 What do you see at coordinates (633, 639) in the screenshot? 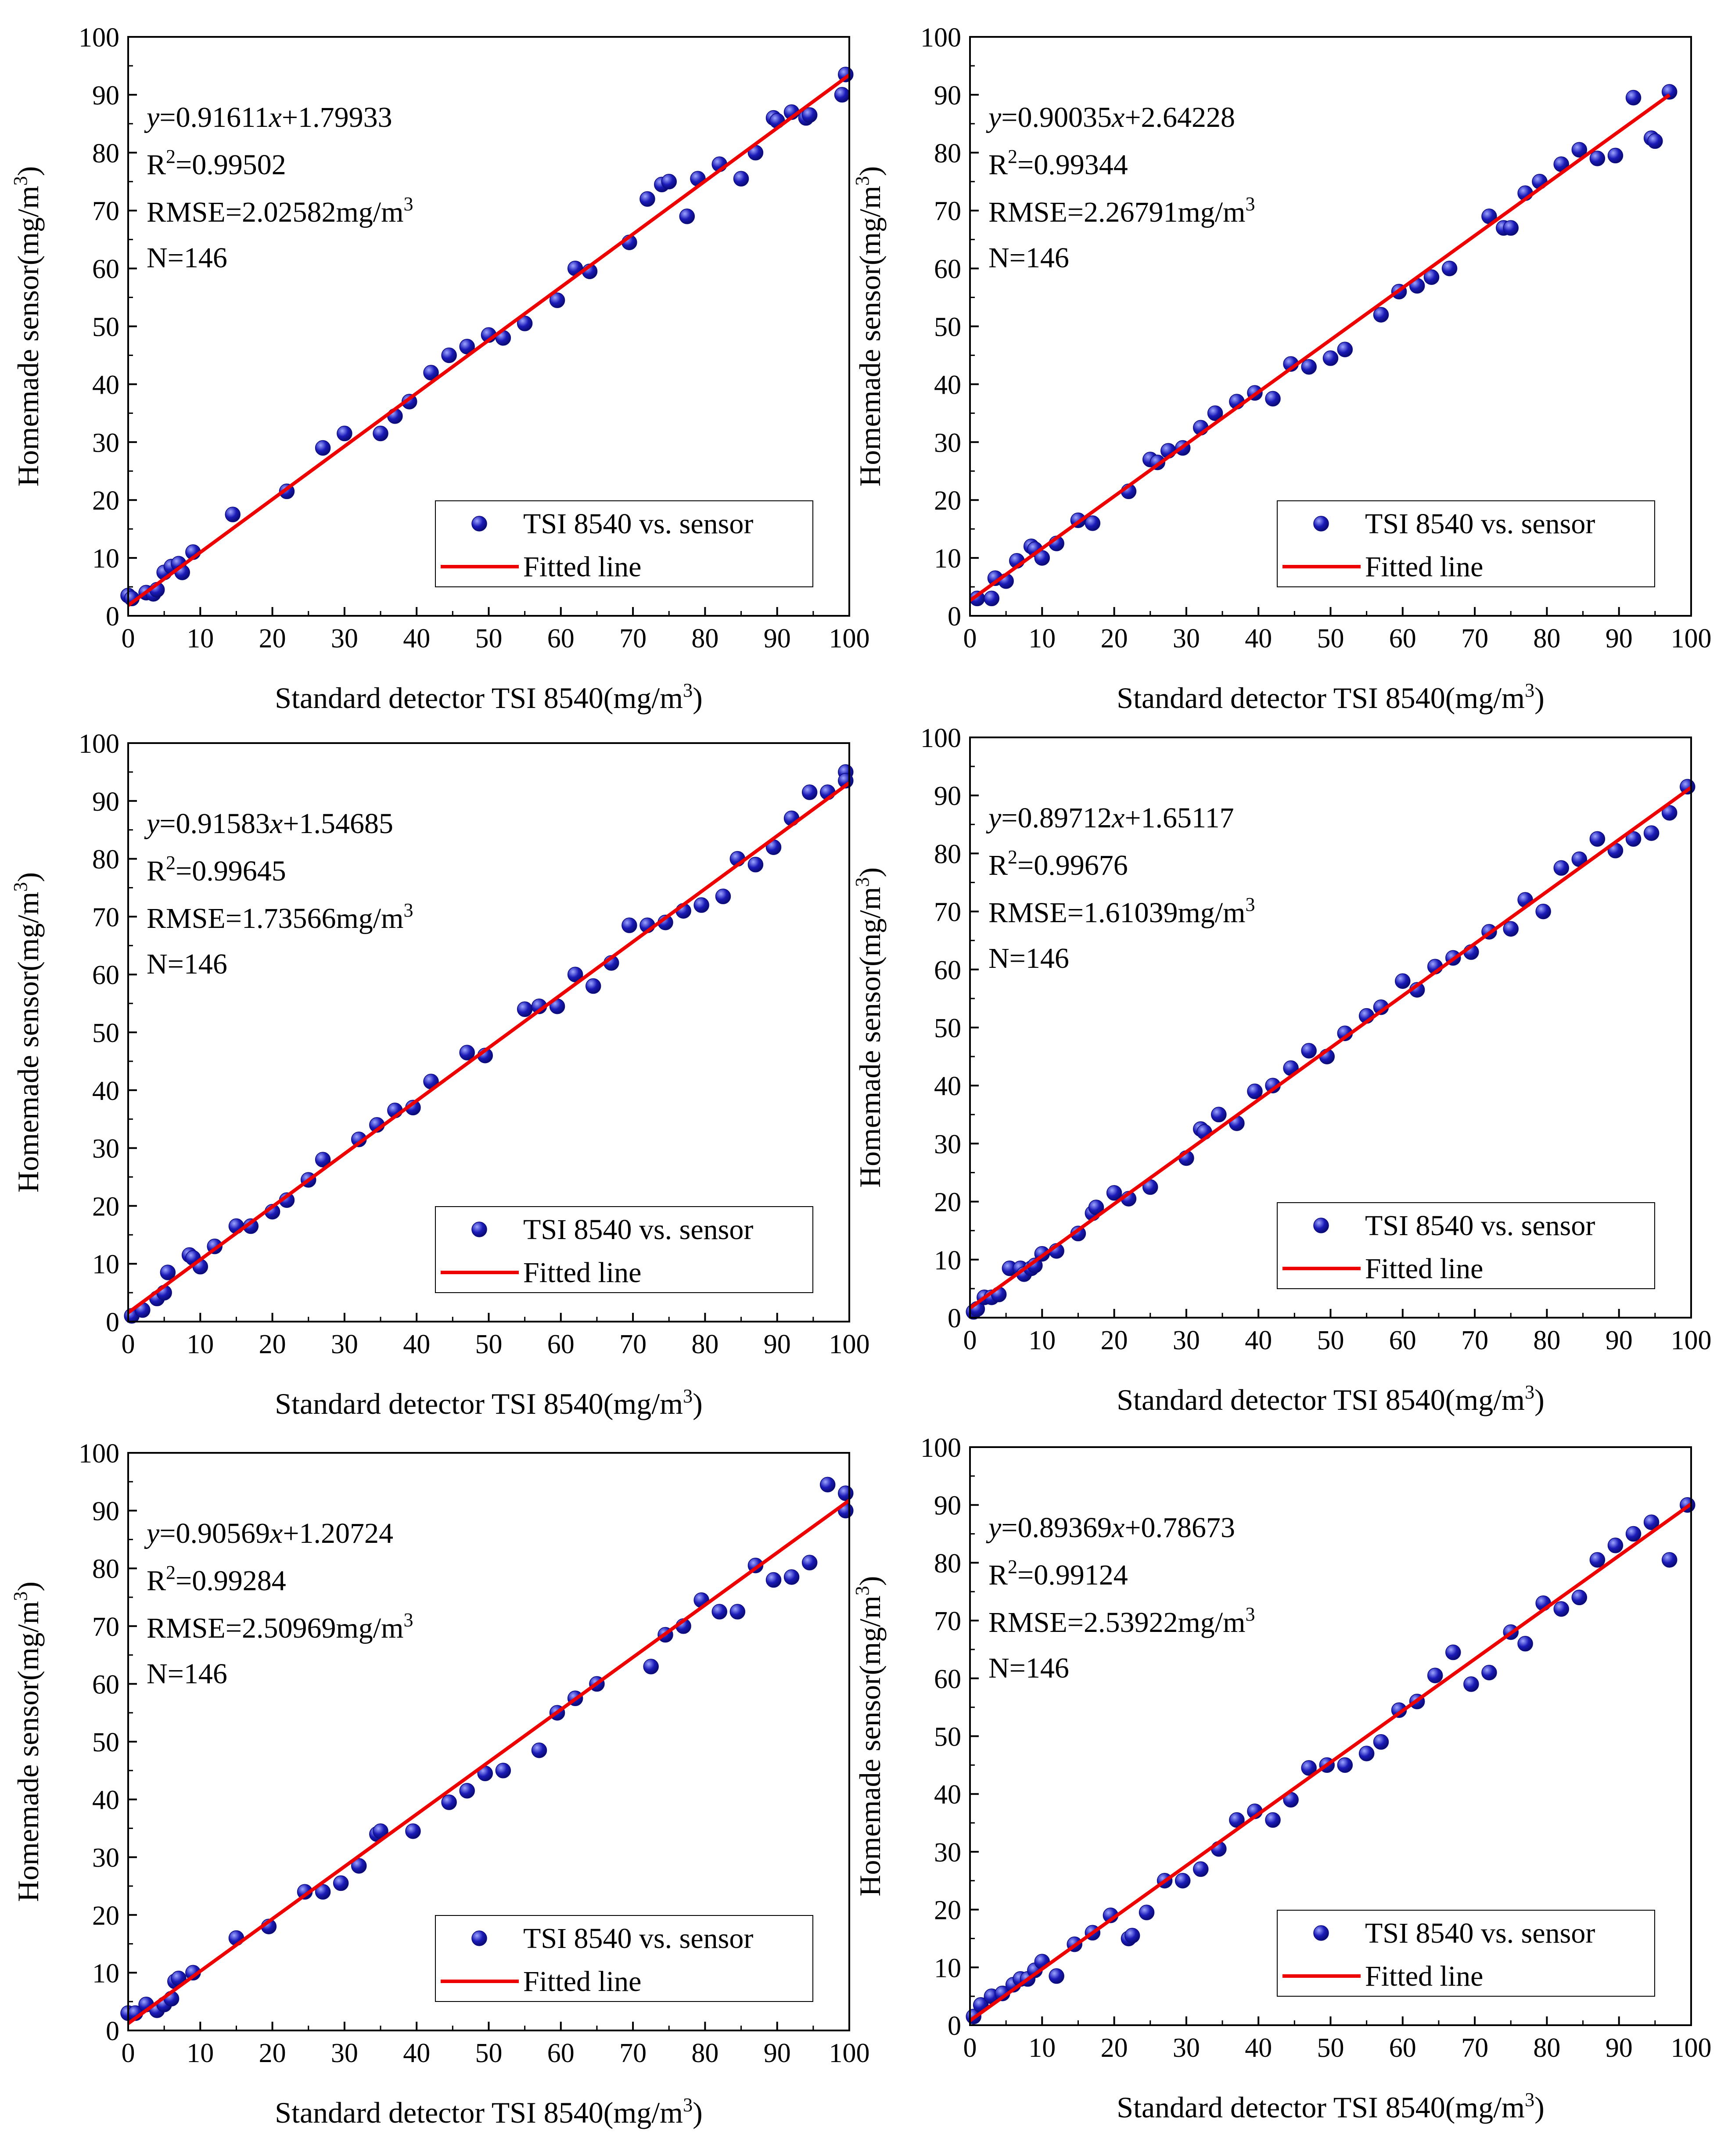
I see `x-tick-label: 70` at bounding box center [633, 639].